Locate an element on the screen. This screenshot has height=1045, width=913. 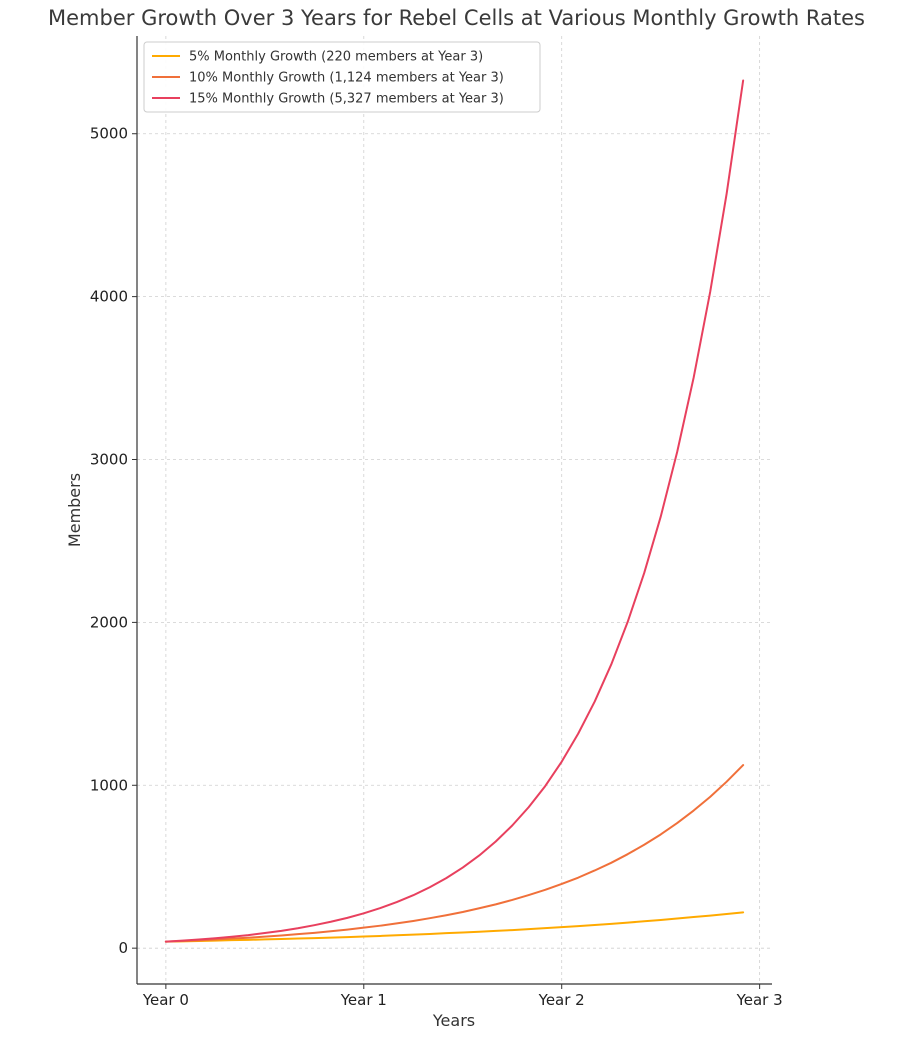
y-tick-label: 3000 is located at coordinates (109, 460).